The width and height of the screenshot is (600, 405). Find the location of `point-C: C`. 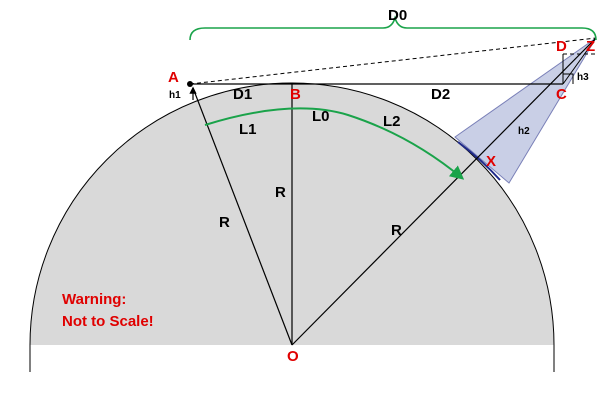

point-C: C is located at coordinates (561, 94).